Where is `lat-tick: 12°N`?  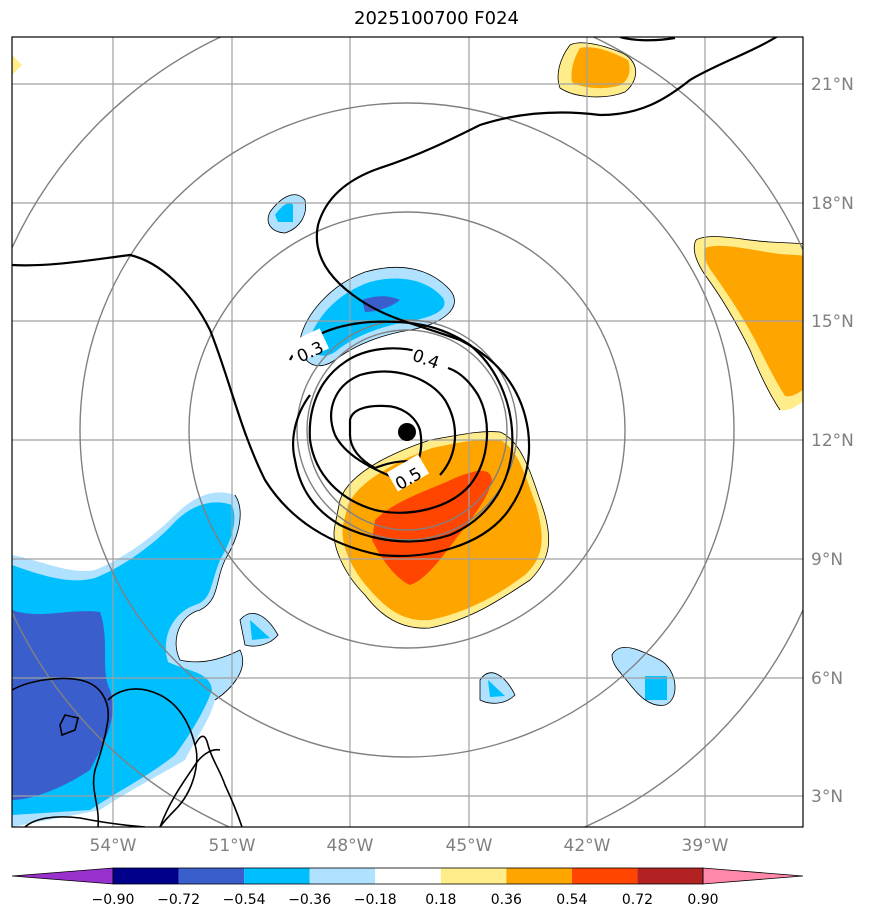 lat-tick: 12°N is located at coordinates (832, 441).